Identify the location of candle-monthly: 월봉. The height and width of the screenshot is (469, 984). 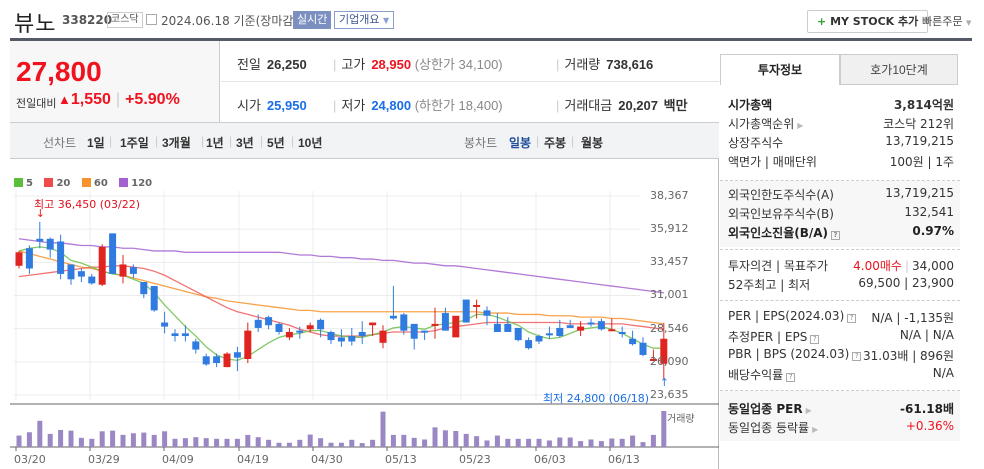
(592, 143).